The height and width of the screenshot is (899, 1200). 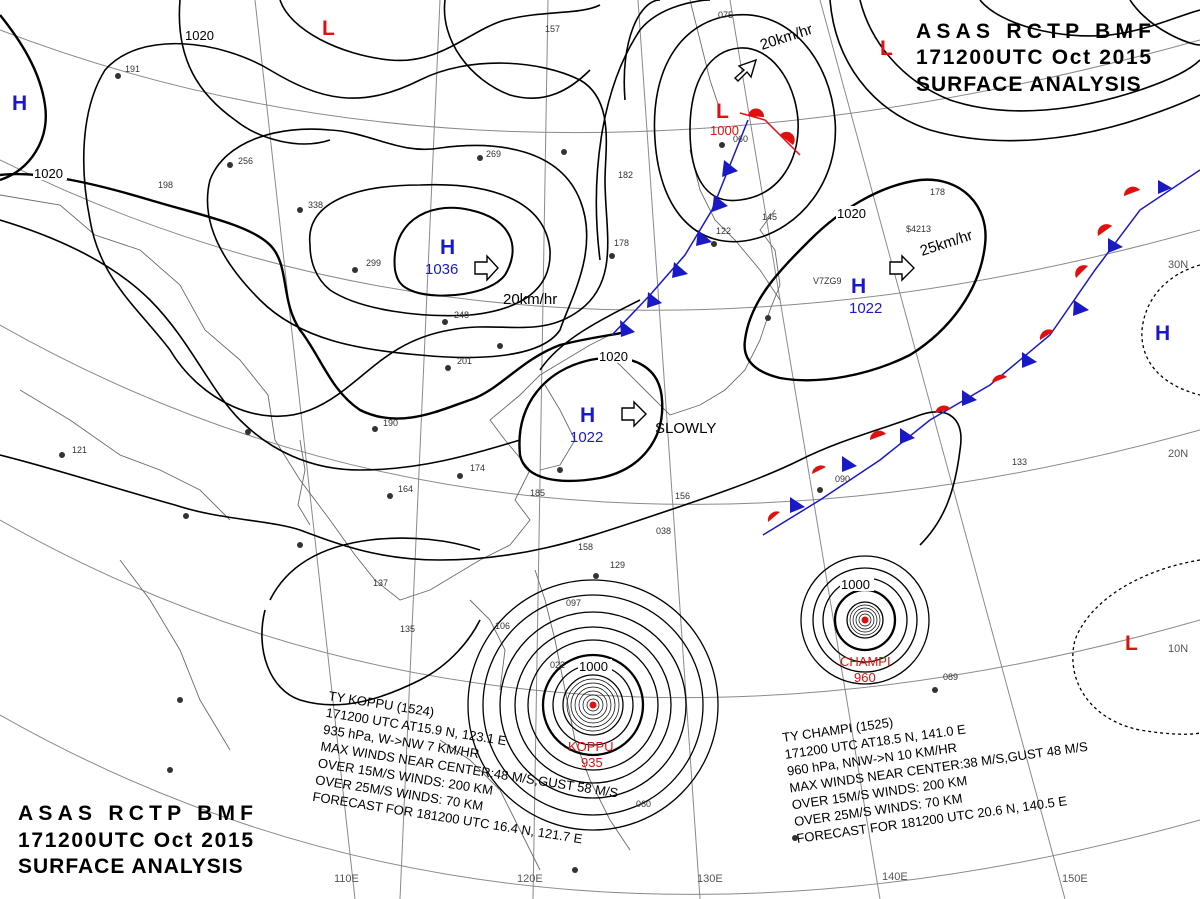 I want to click on station-value: 174, so click(x=477, y=468).